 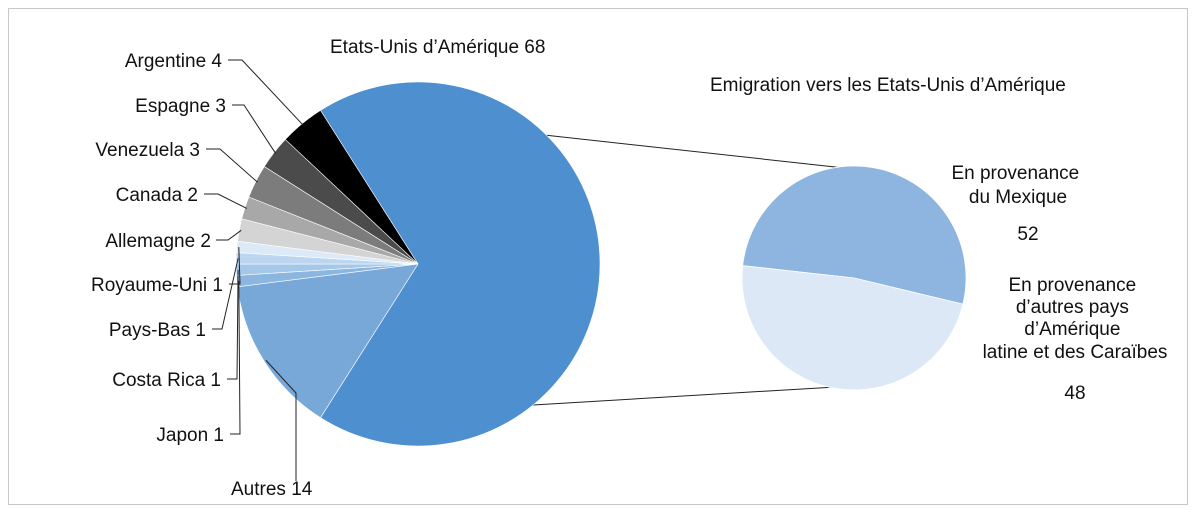 I want to click on label-costa-rica: Costa Rica 1, so click(x=166, y=380).